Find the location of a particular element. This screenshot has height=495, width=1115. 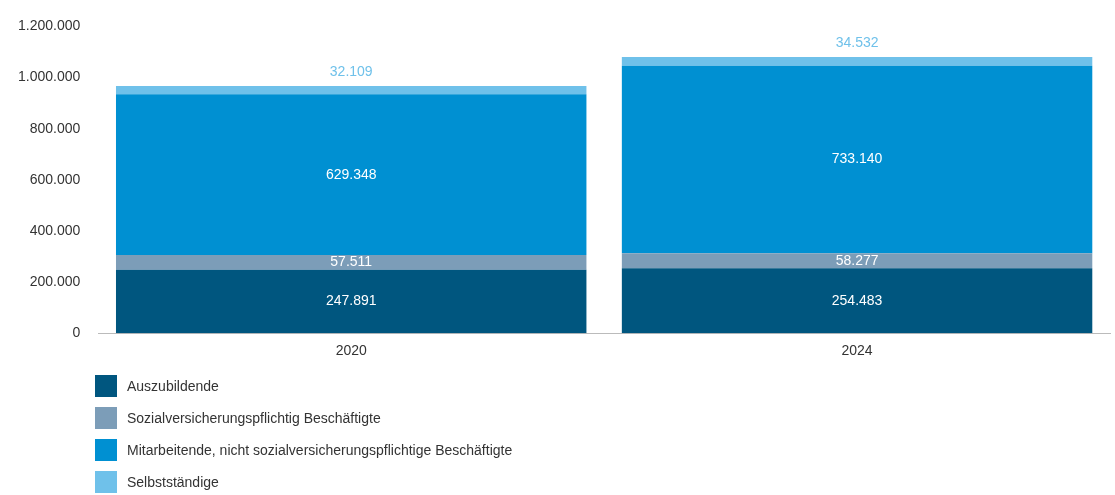

legend-label: Selbstständige is located at coordinates (173, 482).